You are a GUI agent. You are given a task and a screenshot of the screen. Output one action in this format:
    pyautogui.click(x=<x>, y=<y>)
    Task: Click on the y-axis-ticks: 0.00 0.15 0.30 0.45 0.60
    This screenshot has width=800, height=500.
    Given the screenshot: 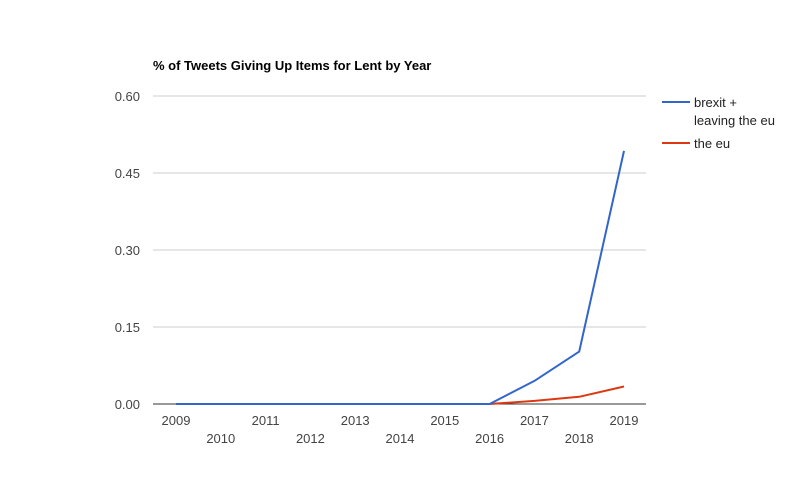 What is the action you would take?
    pyautogui.click(x=127, y=250)
    